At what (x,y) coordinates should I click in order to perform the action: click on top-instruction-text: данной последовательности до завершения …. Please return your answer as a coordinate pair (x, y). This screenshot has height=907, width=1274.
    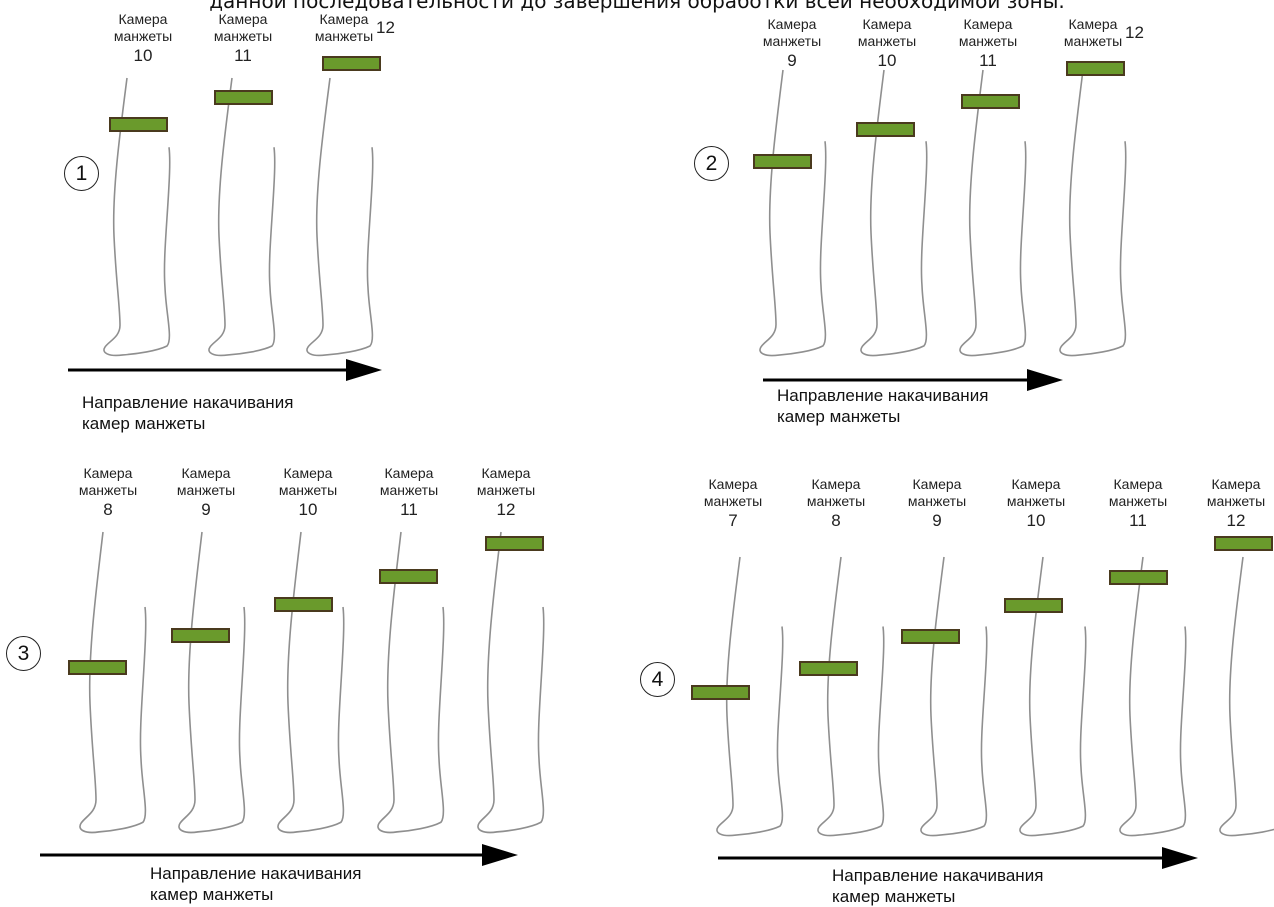
    Looking at the image, I should click on (637, 6).